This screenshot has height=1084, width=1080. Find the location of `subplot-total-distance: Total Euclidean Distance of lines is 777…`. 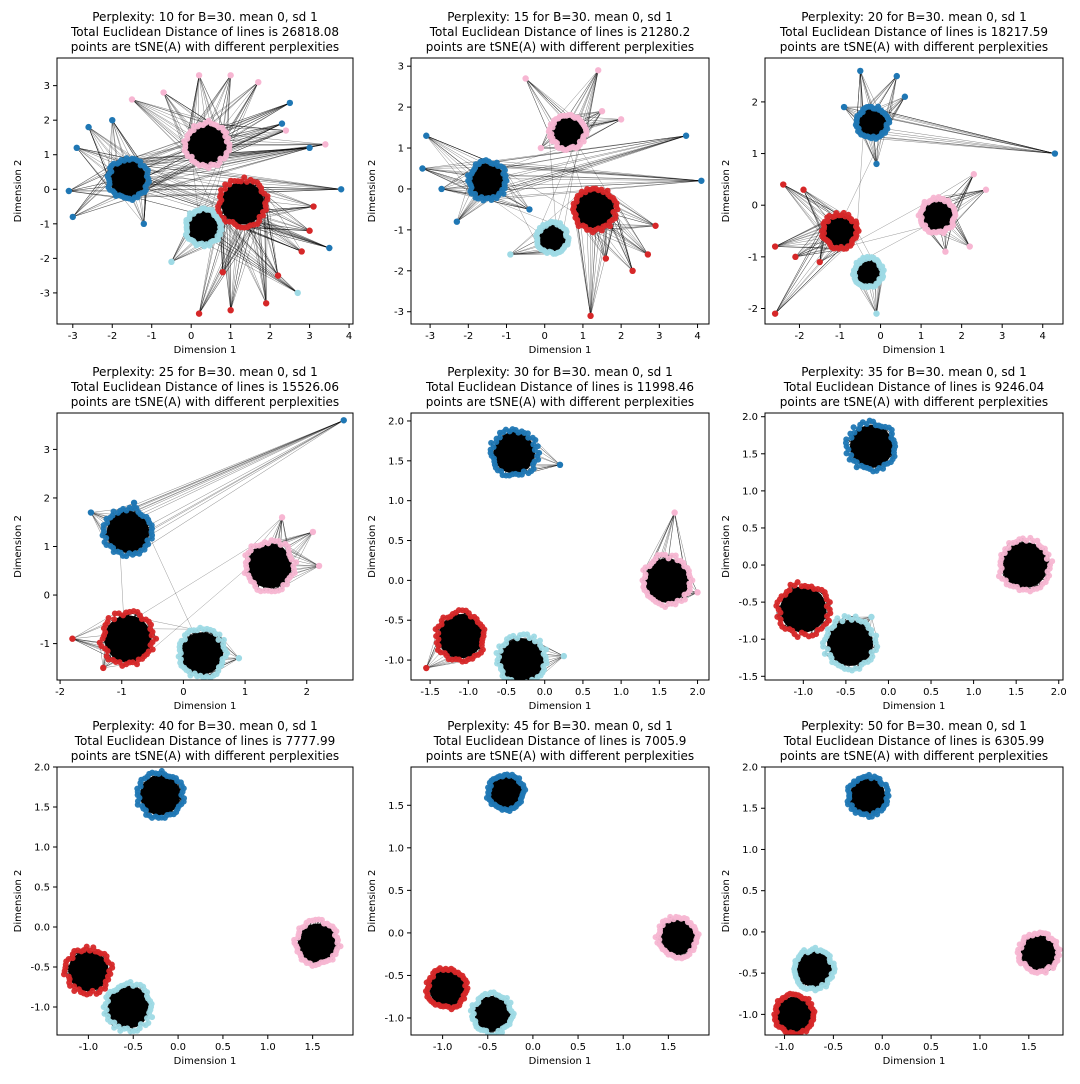

subplot-total-distance: Total Euclidean Distance of lines is 777… is located at coordinates (204, 741).